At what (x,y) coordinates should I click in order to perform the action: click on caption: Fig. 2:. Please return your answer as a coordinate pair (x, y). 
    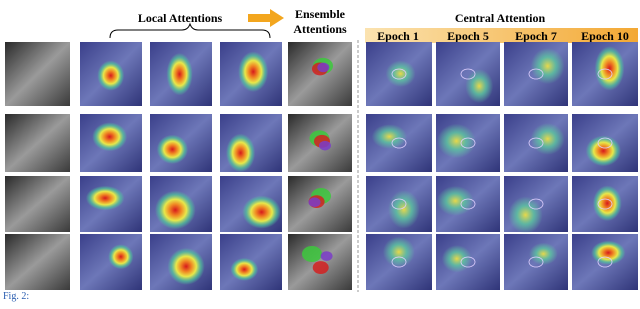
    Looking at the image, I should click on (16, 296).